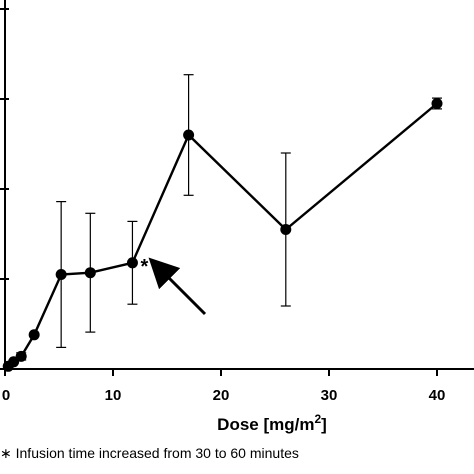  I want to click on x-tick-label: 10, so click(113, 395).